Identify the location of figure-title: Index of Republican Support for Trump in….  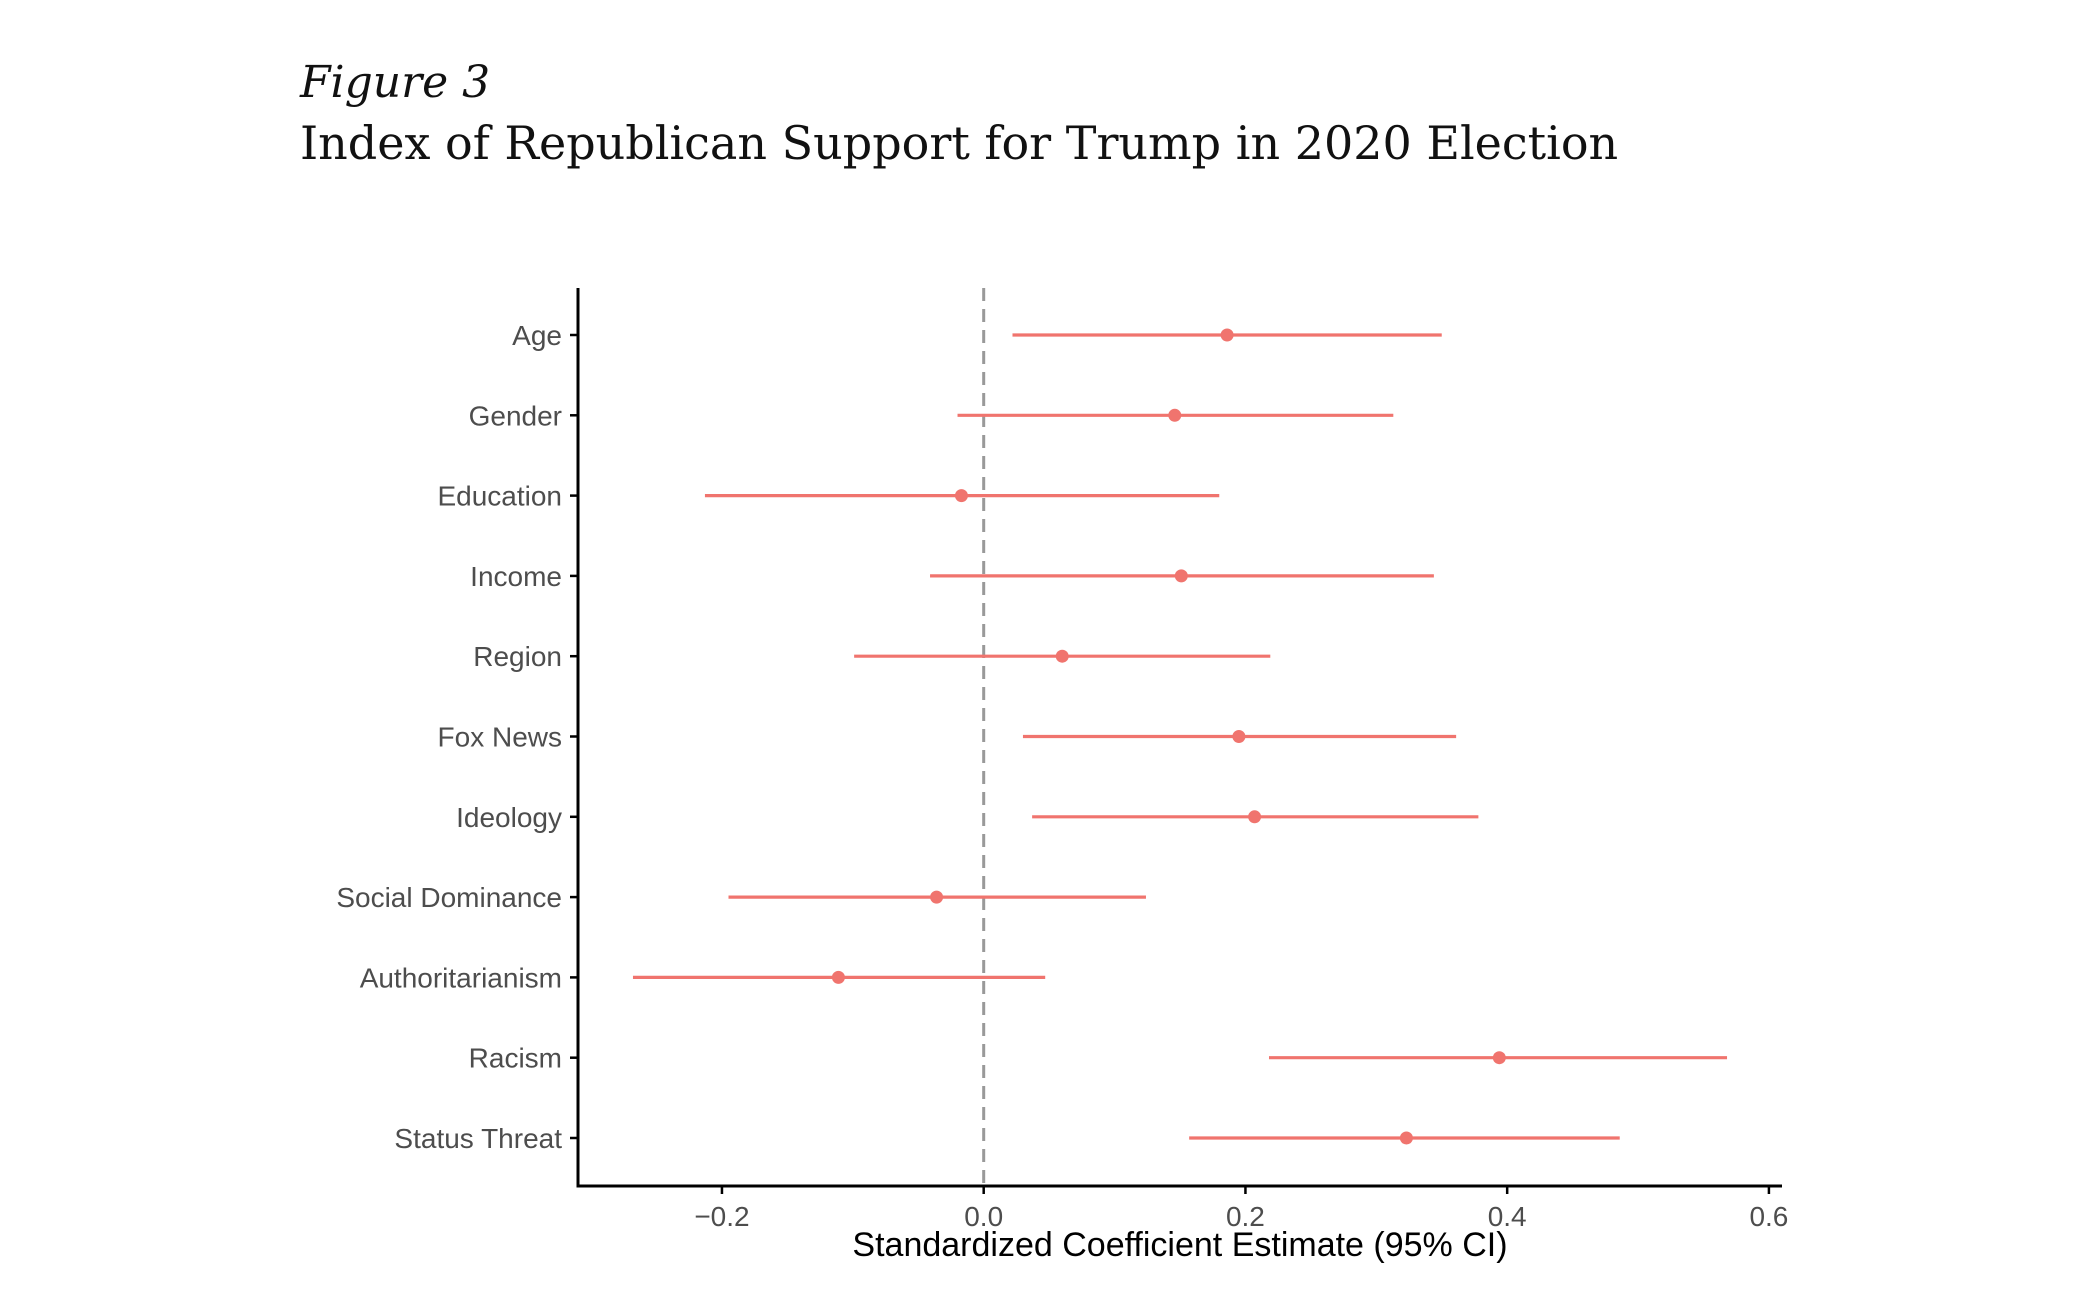
(959, 143).